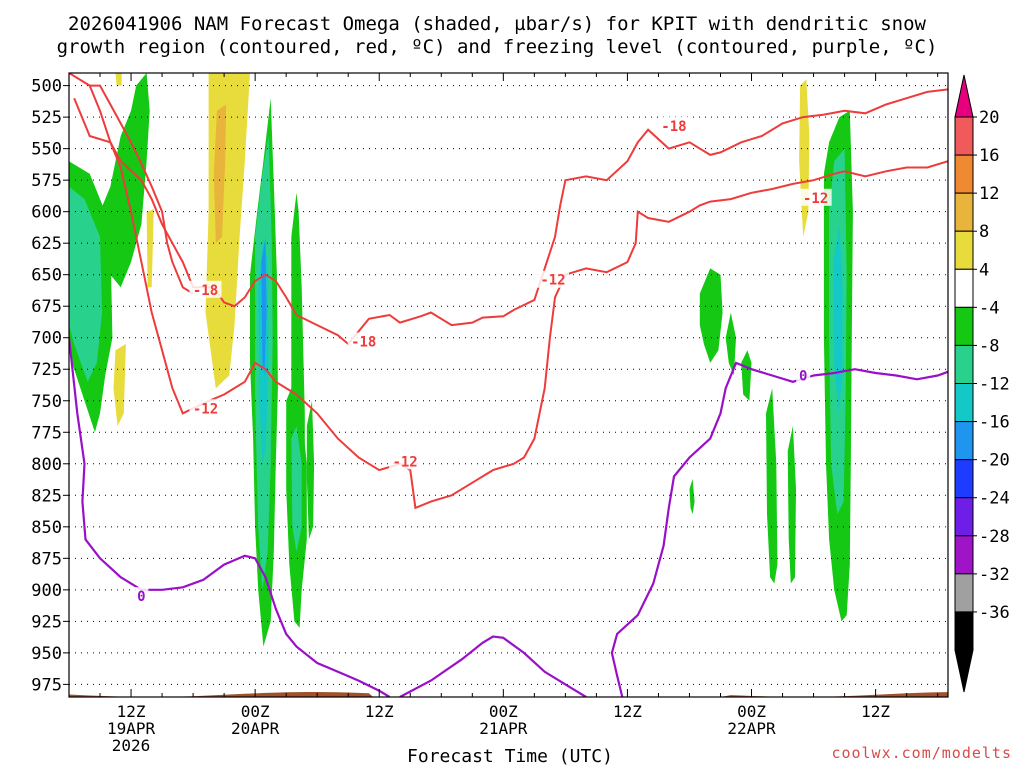  What do you see at coordinates (46, 276) in the screenshot?
I see `y-tick-label-650: 650` at bounding box center [46, 276].